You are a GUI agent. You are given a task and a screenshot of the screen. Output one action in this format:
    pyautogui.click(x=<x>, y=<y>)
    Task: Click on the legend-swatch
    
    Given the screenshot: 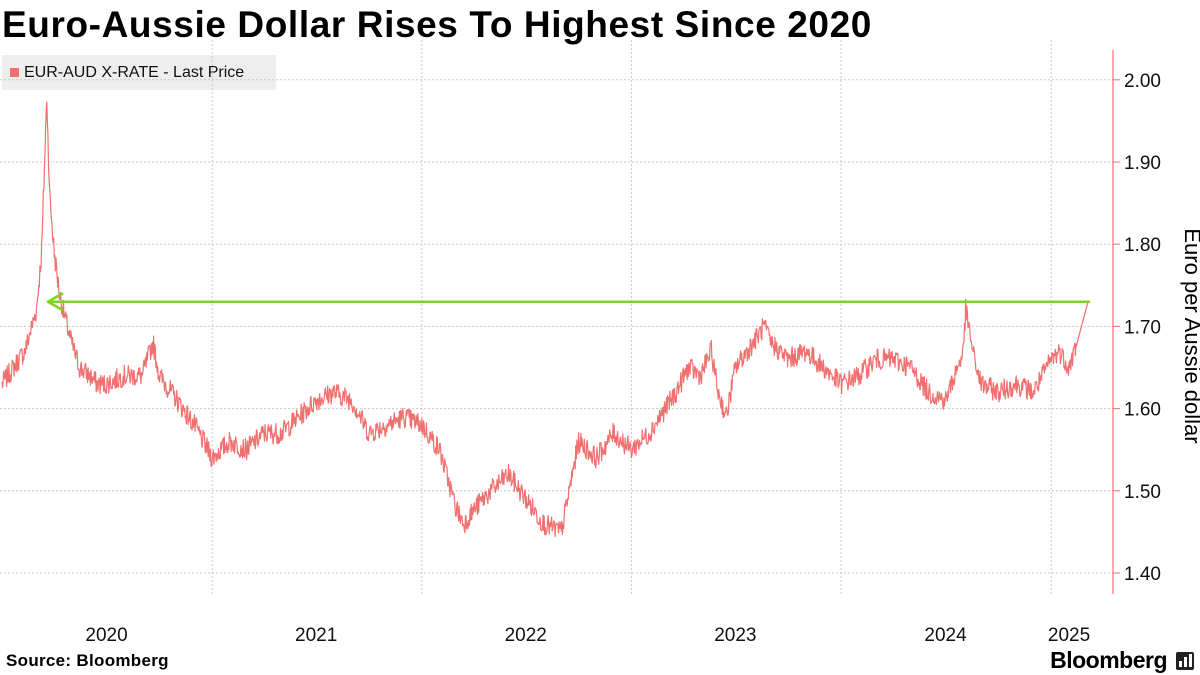 What is the action you would take?
    pyautogui.click(x=14, y=72)
    